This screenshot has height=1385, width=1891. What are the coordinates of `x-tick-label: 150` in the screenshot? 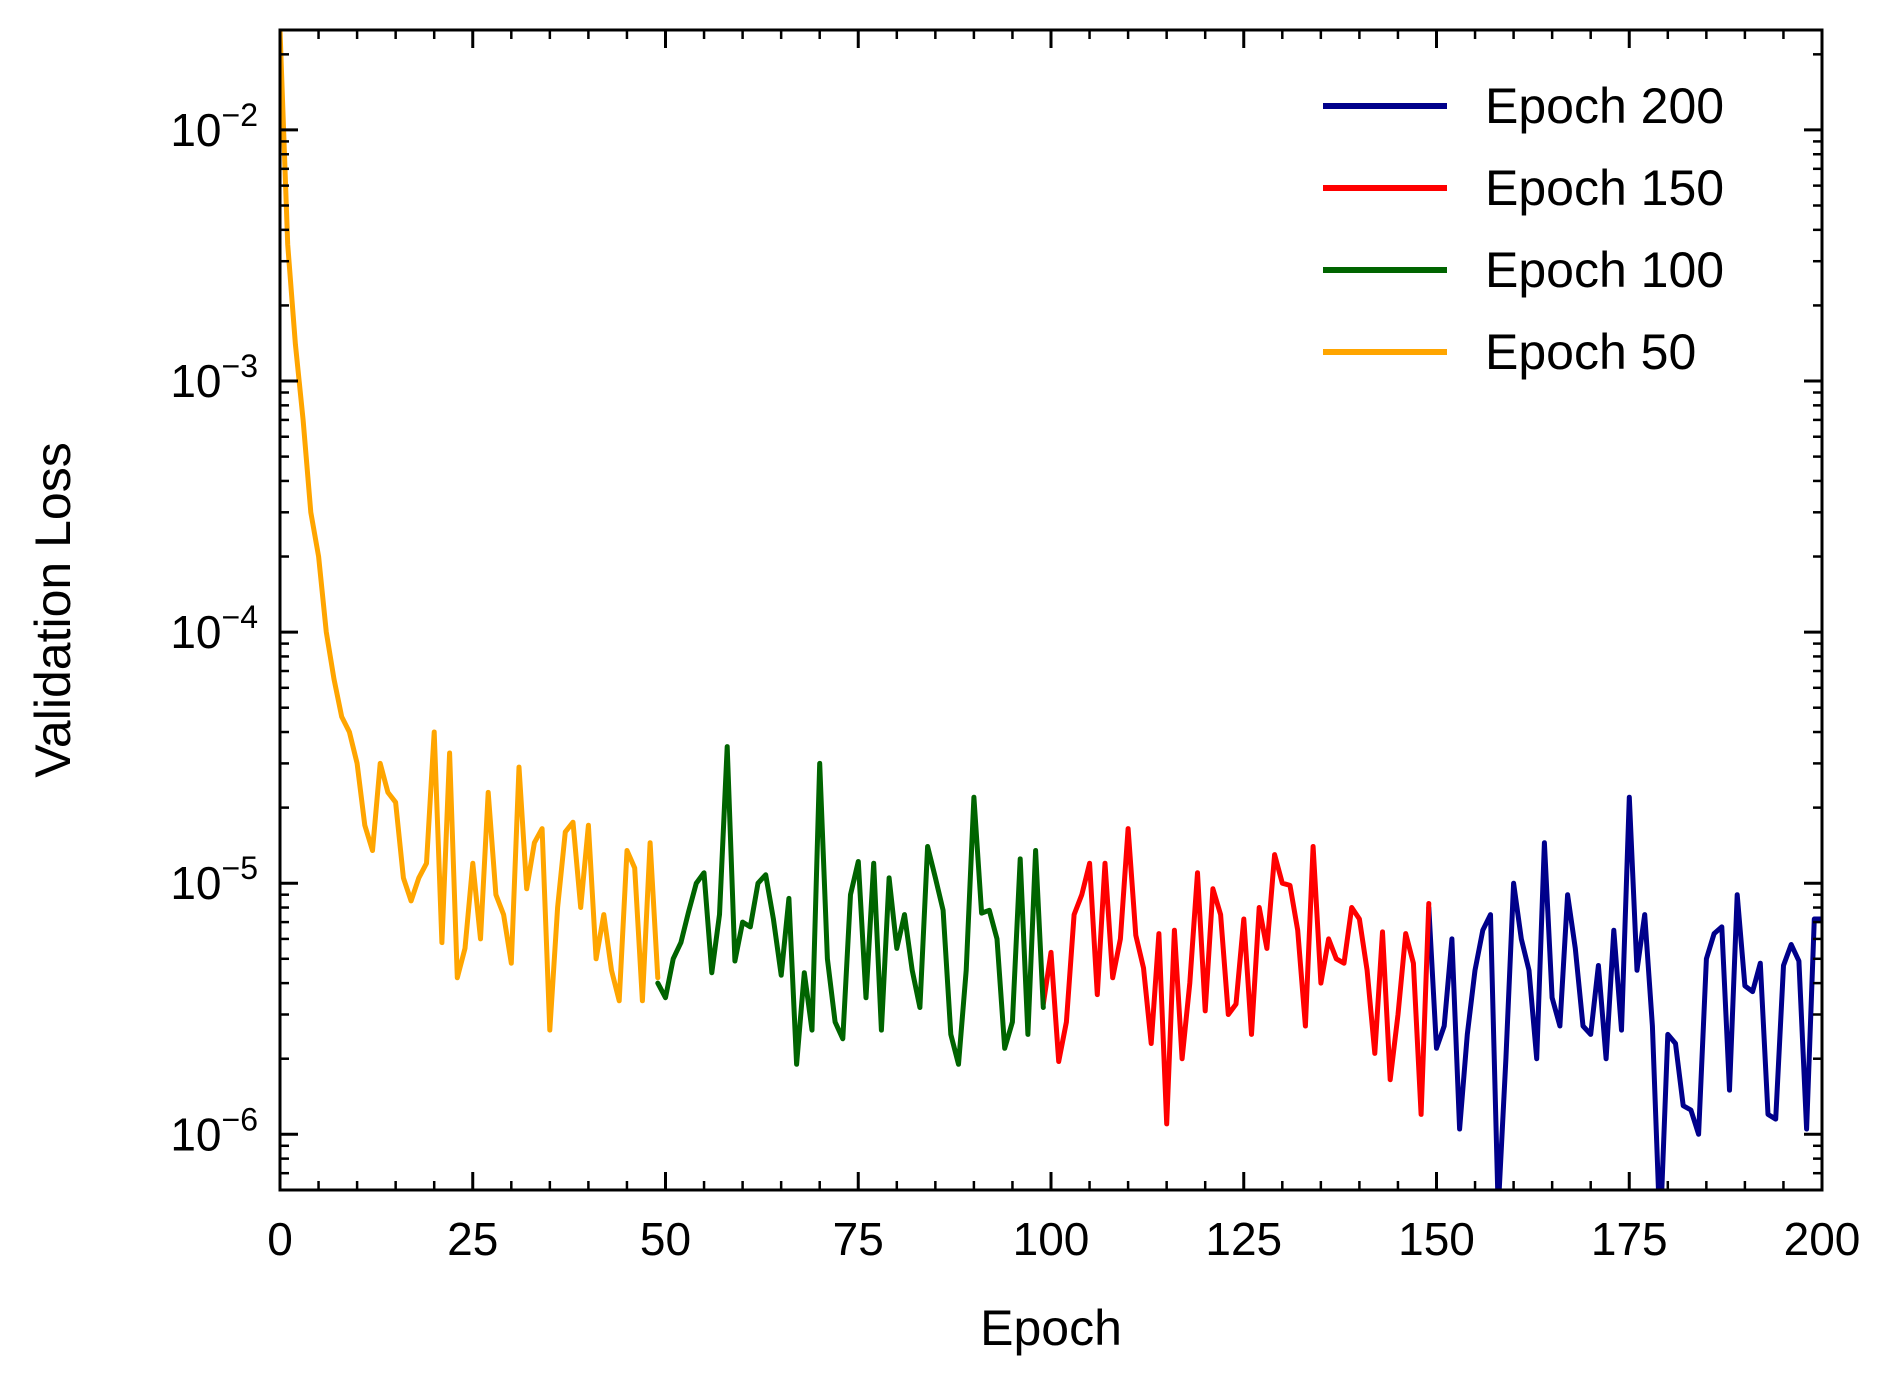 It's located at (1436, 1239).